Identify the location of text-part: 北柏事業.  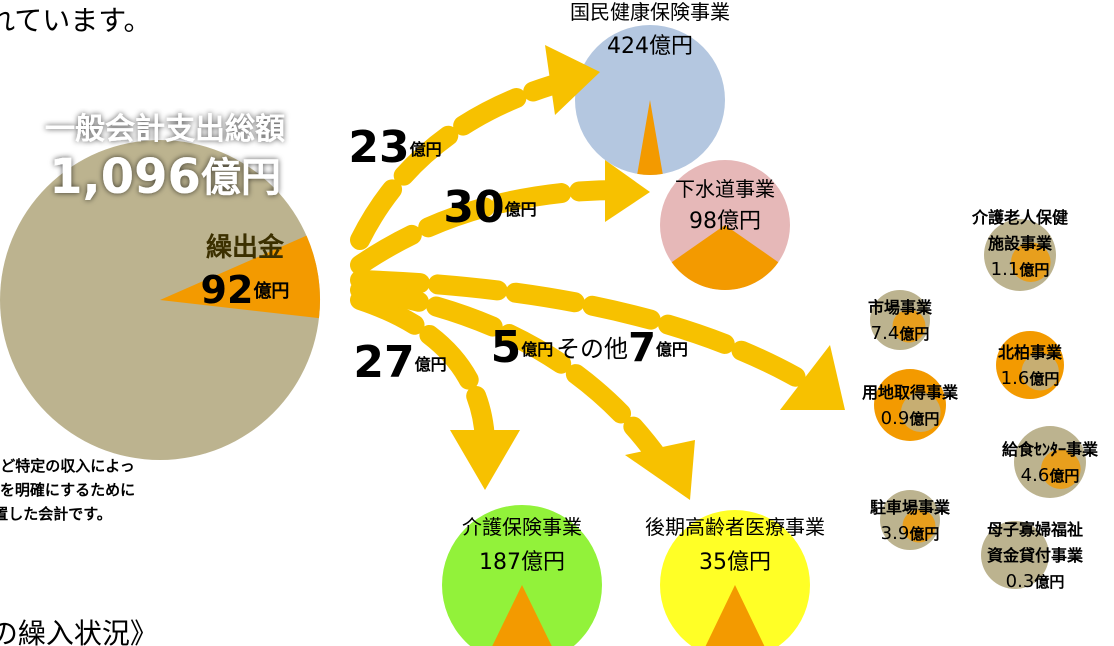
(1030, 352).